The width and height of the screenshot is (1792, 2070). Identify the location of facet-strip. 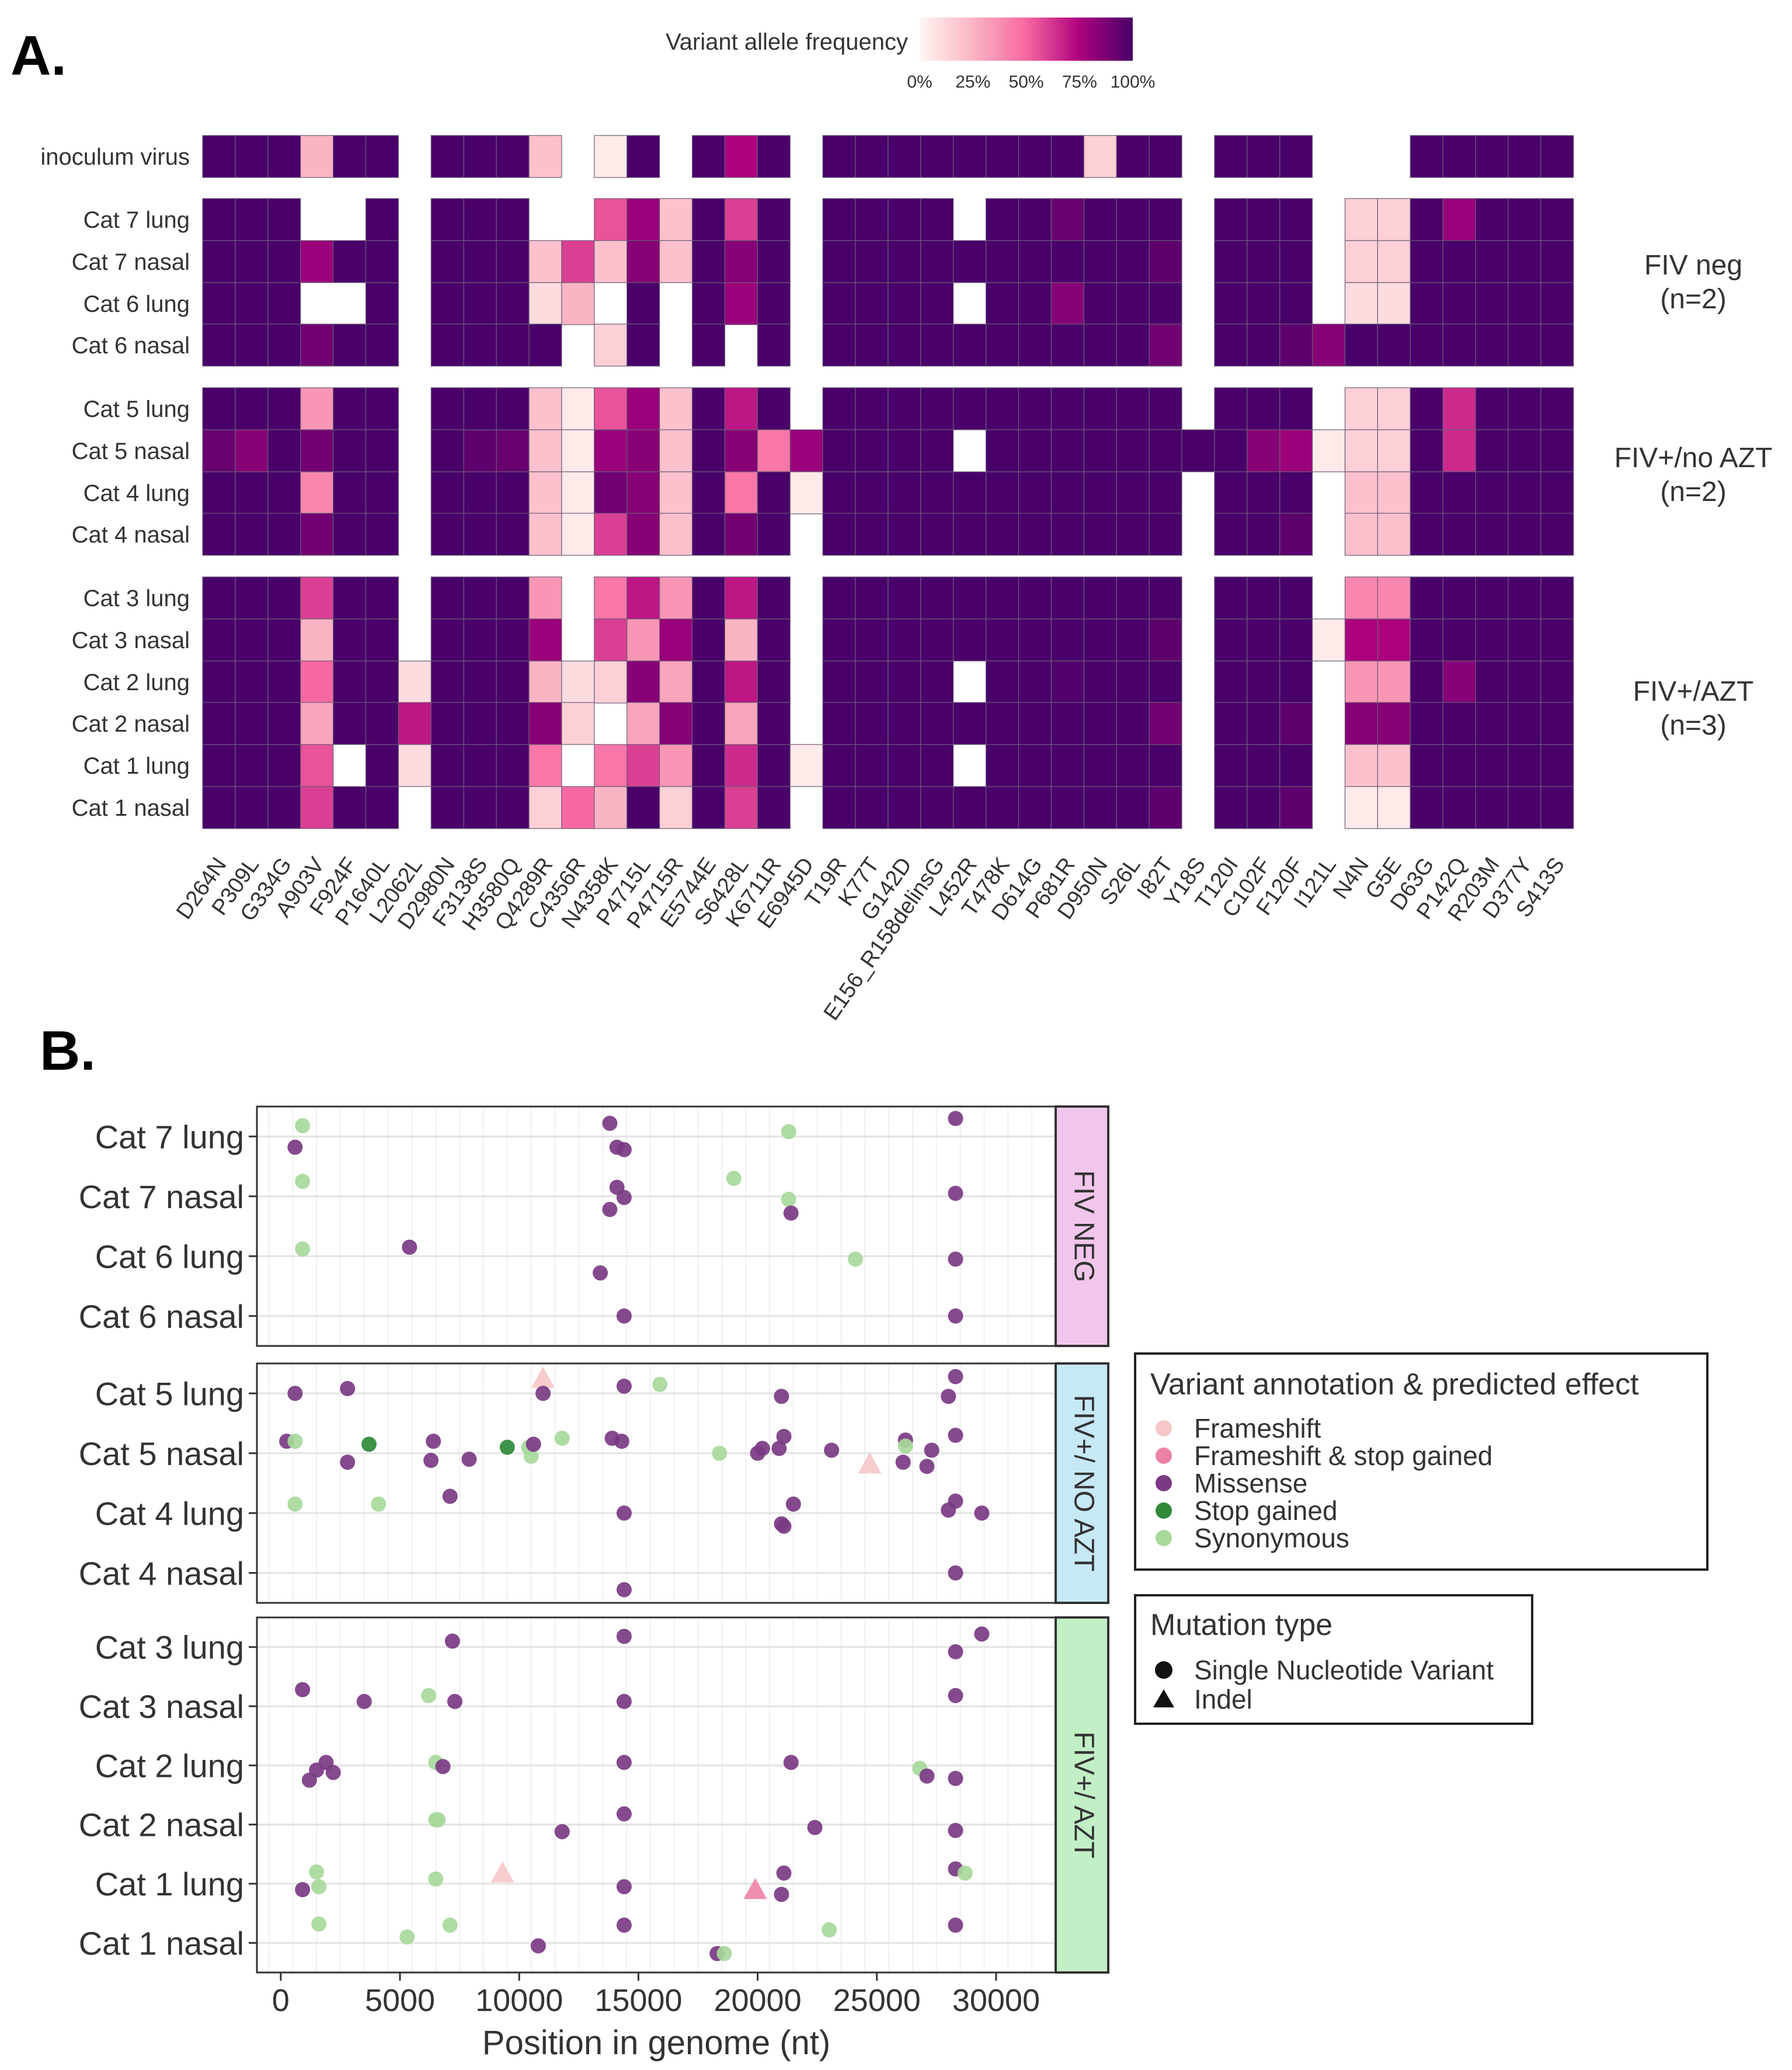
(1082, 1795).